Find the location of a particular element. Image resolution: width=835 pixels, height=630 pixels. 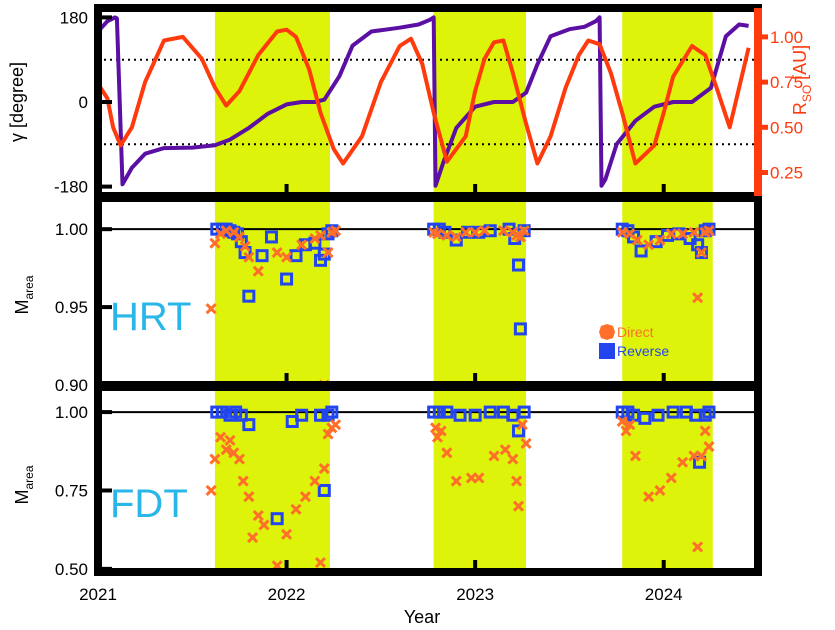

hrt-direct-point-4-b is located at coordinates (234, 232).